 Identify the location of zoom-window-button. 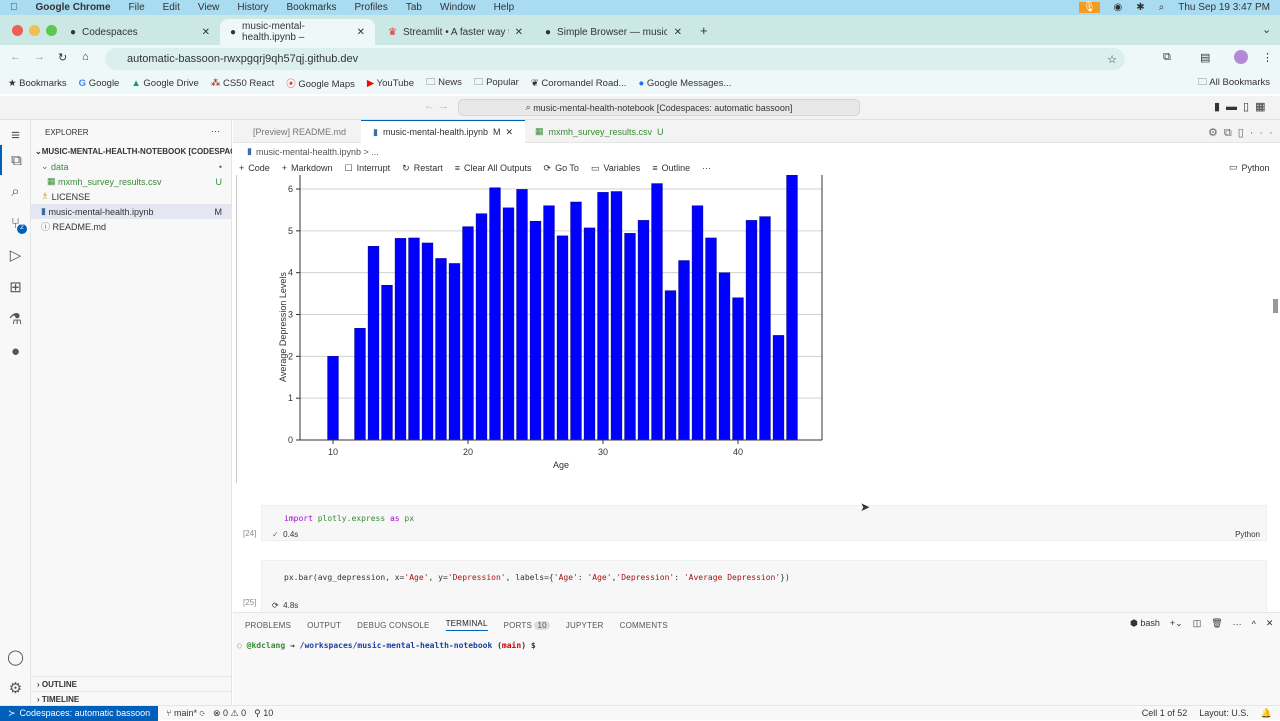
(52, 30).